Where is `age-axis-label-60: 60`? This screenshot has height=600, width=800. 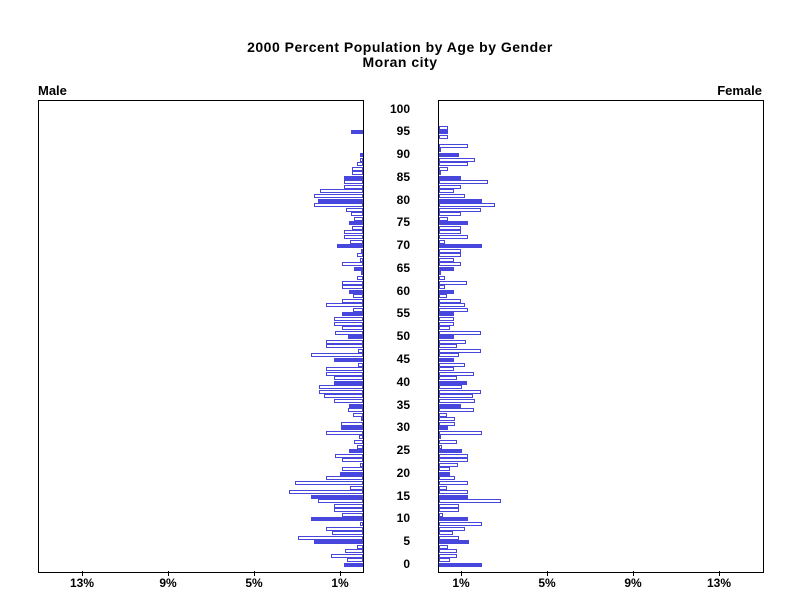 age-axis-label-60: 60 is located at coordinates (403, 291).